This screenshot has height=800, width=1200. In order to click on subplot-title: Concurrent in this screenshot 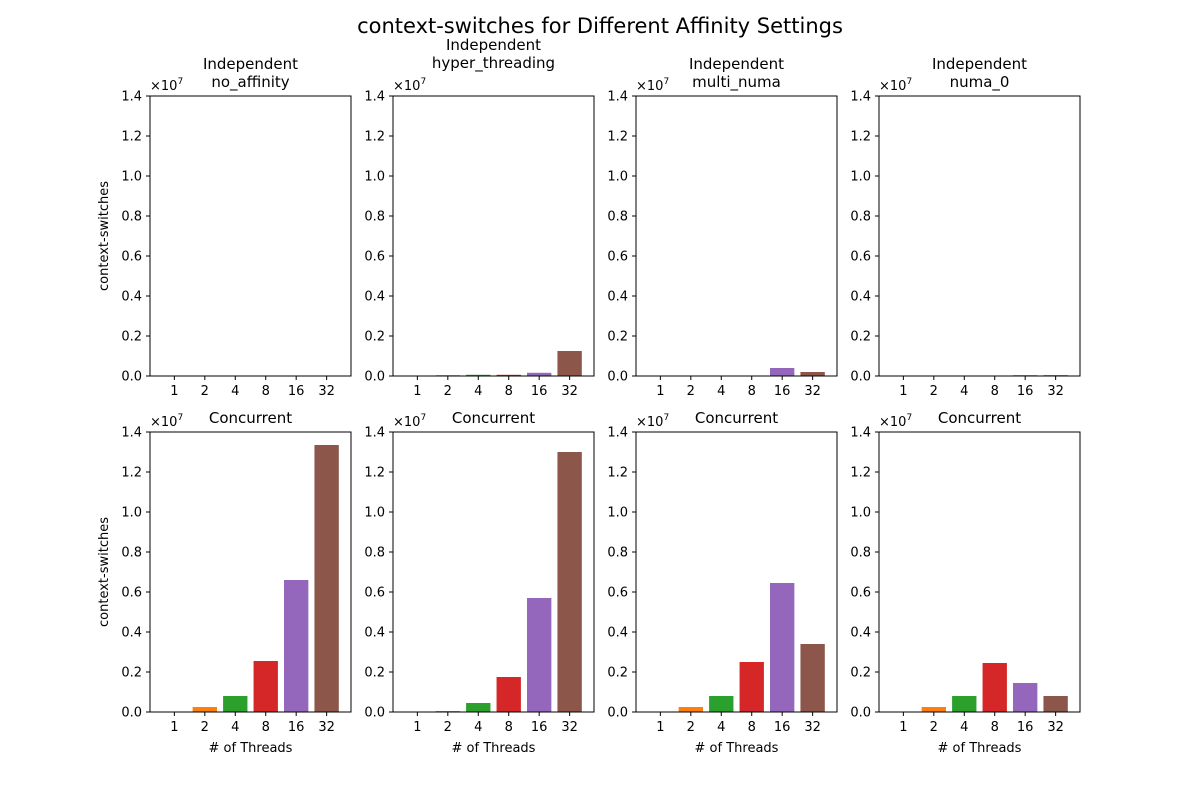, I will do `click(493, 418)`.